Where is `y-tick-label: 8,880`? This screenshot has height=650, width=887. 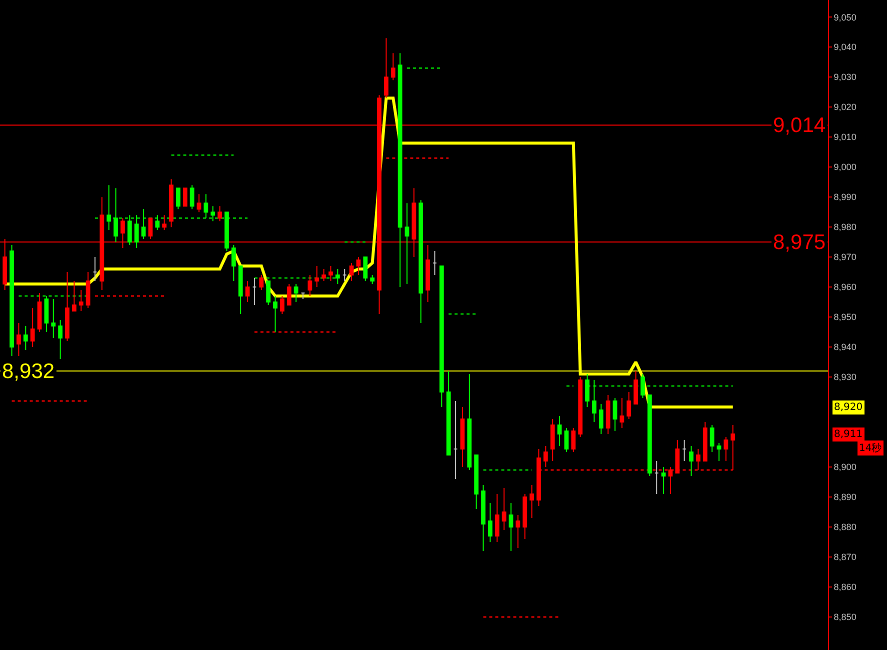 y-tick-label: 8,880 is located at coordinates (845, 527).